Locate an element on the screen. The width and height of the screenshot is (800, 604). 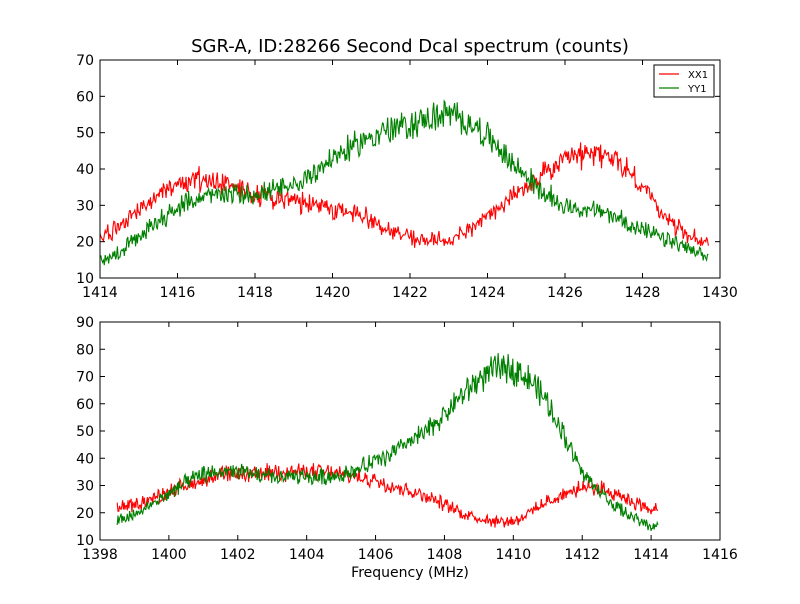
x-tick-label: 1408 is located at coordinates (445, 555).